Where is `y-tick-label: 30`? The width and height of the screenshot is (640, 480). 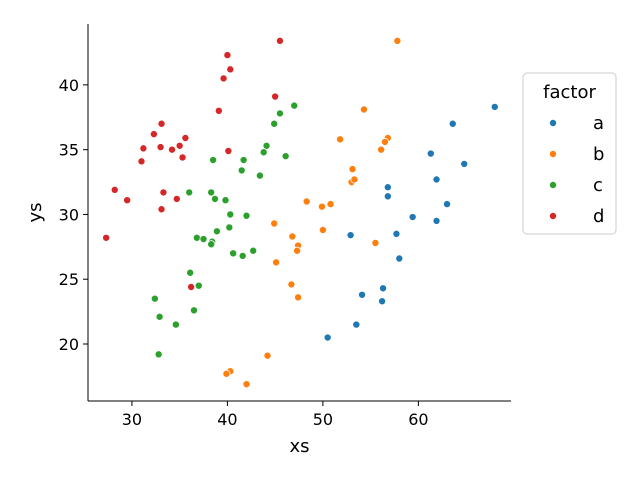
y-tick-label: 30 is located at coordinates (69, 214).